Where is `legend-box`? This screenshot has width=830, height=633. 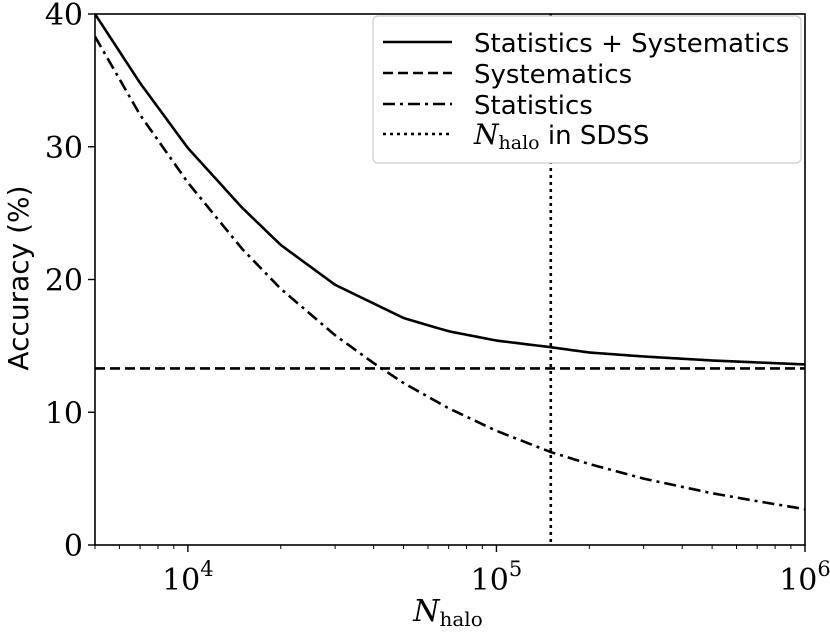 legend-box is located at coordinates (587, 89).